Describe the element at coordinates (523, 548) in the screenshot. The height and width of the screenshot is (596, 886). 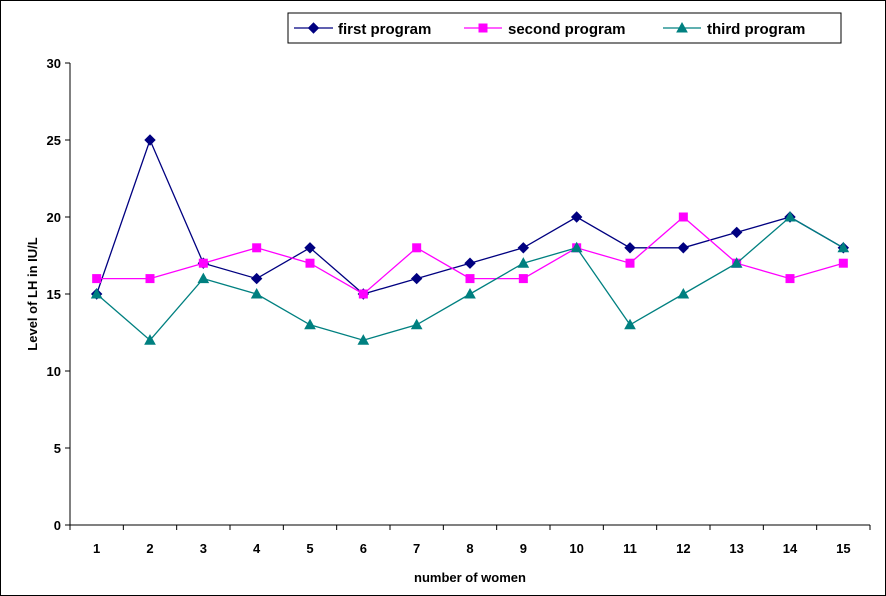
I see `x-tick-label: 9` at that location.